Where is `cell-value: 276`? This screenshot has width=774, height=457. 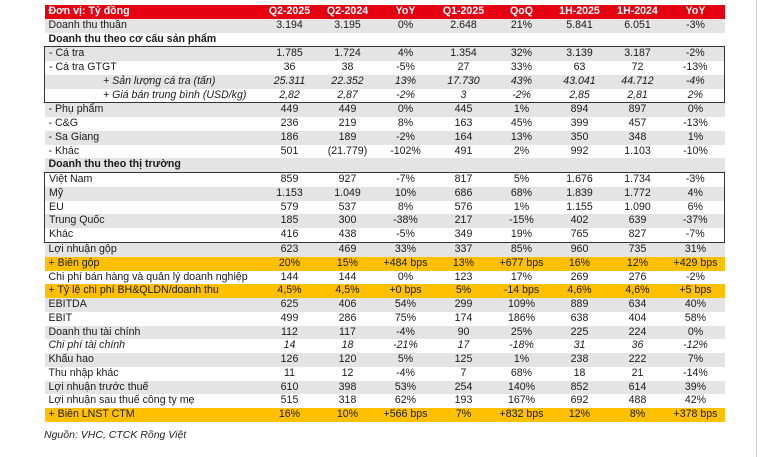
cell-value: 276 is located at coordinates (637, 276).